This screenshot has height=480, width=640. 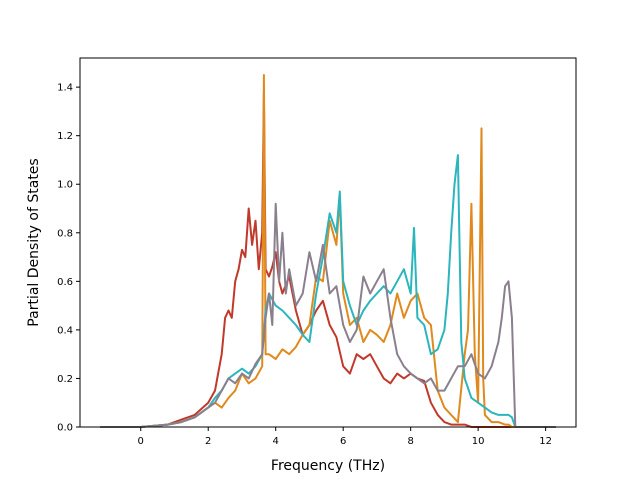 I want to click on y-tick-label: 0.0, so click(x=65, y=428).